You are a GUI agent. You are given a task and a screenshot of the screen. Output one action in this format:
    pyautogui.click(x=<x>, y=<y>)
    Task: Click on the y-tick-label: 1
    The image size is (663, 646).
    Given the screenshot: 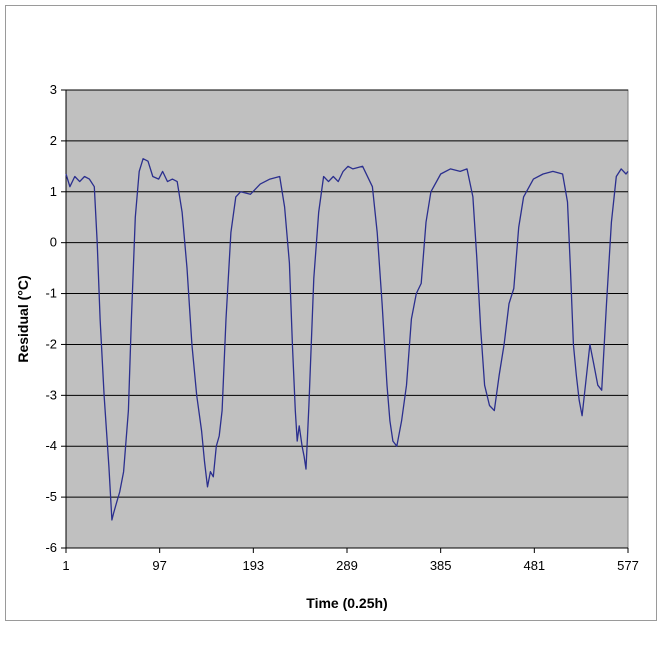 What is the action you would take?
    pyautogui.click(x=53, y=191)
    